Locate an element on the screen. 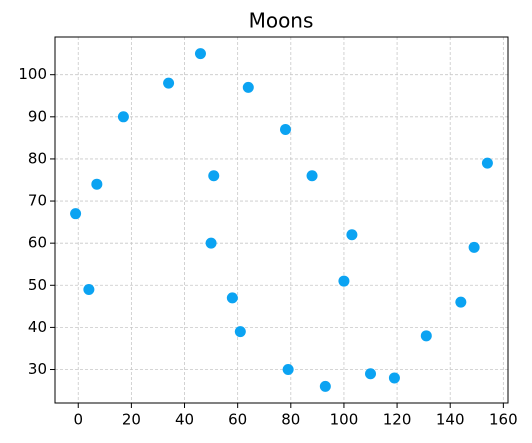  x-tick-label: 80 is located at coordinates (290, 420).